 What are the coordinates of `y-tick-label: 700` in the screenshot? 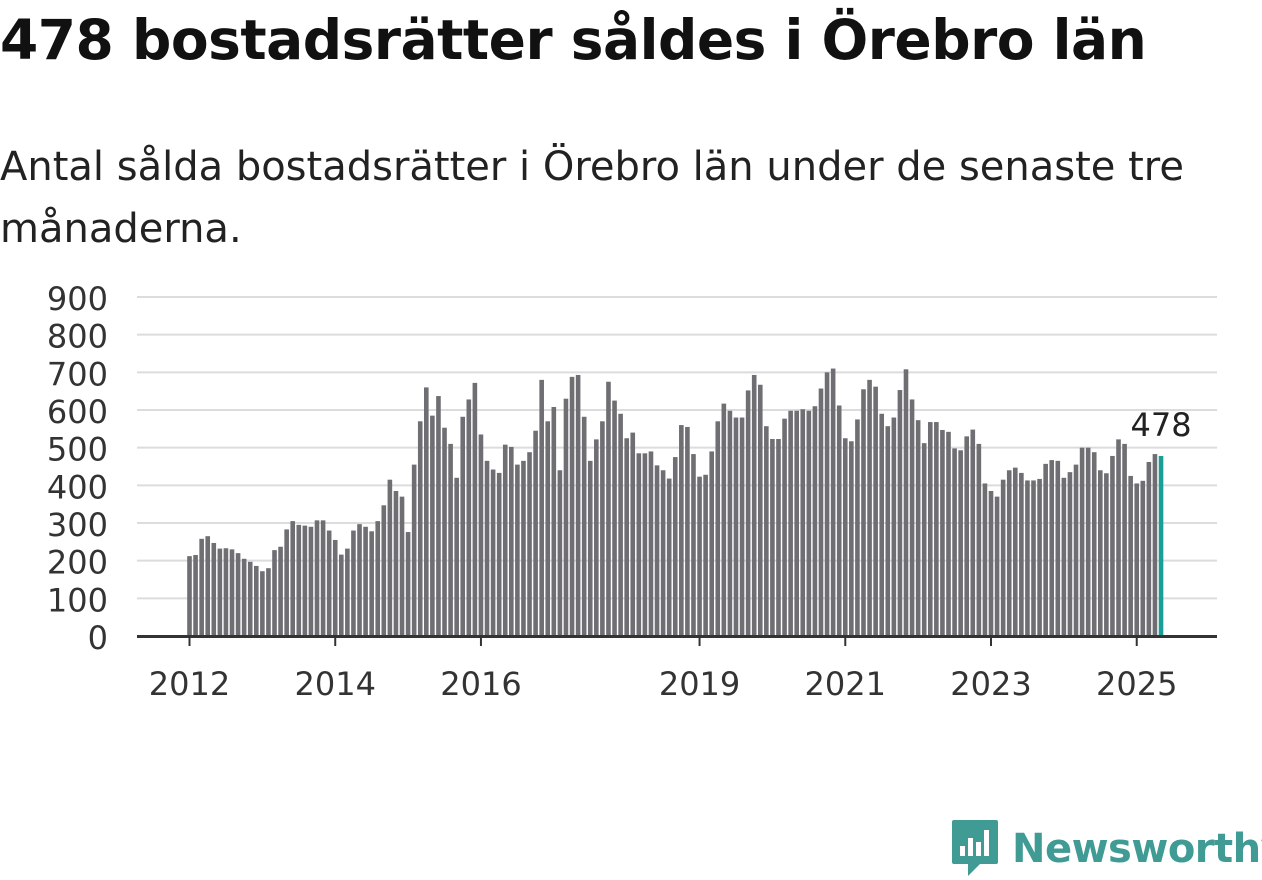 It's located at (77, 374).